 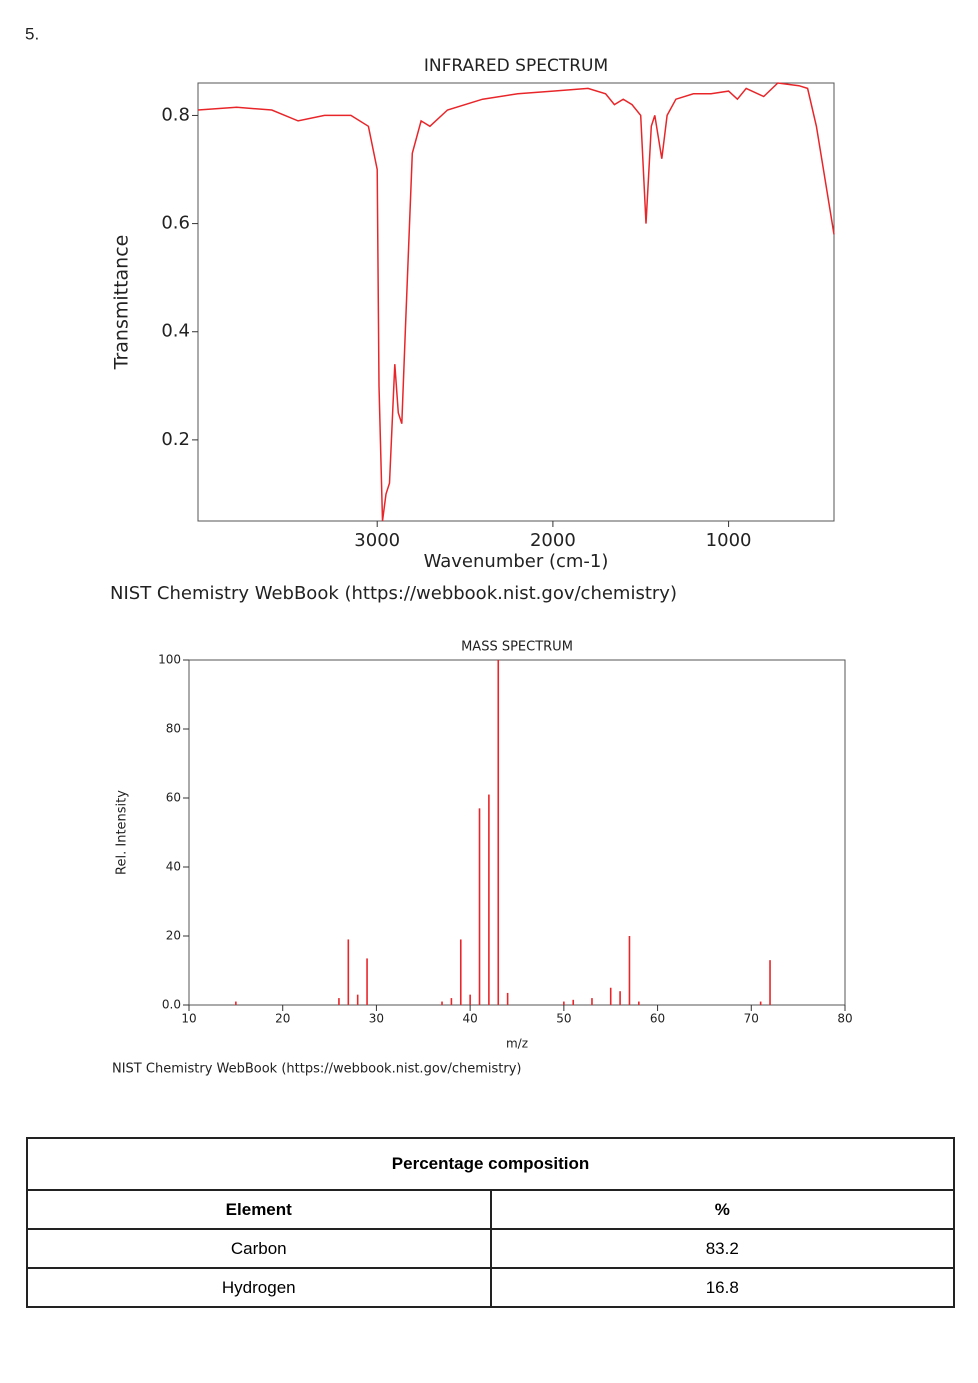 What do you see at coordinates (173, 729) in the screenshot?
I see `y-tick-label: 80` at bounding box center [173, 729].